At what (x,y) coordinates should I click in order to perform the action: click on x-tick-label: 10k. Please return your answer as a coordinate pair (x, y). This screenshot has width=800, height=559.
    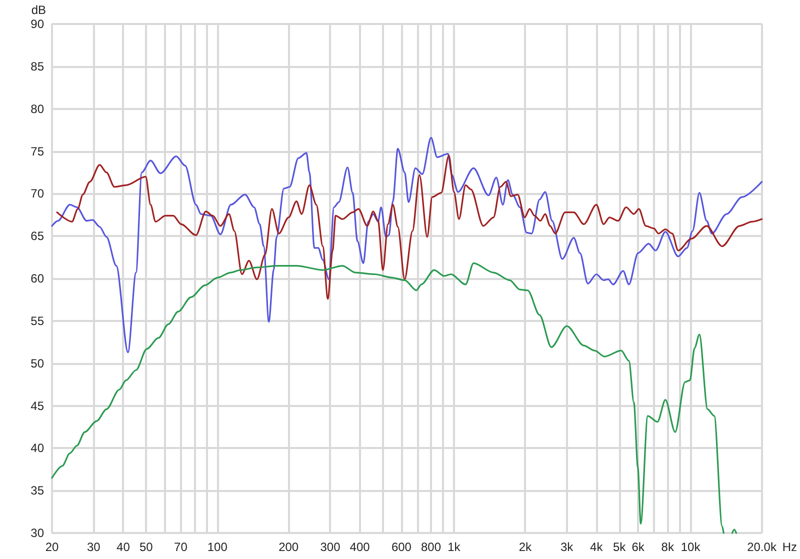
    Looking at the image, I should click on (691, 547).